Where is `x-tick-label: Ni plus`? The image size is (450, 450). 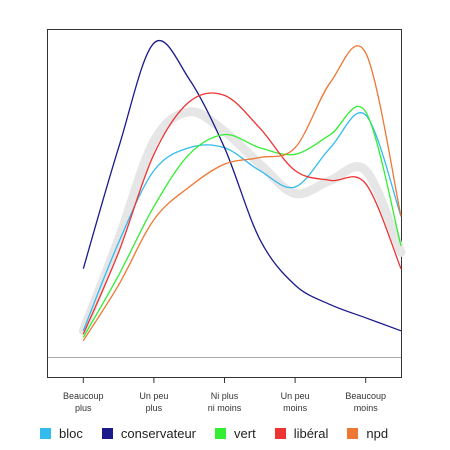
x-tick-label: Ni plus is located at coordinates (225, 396).